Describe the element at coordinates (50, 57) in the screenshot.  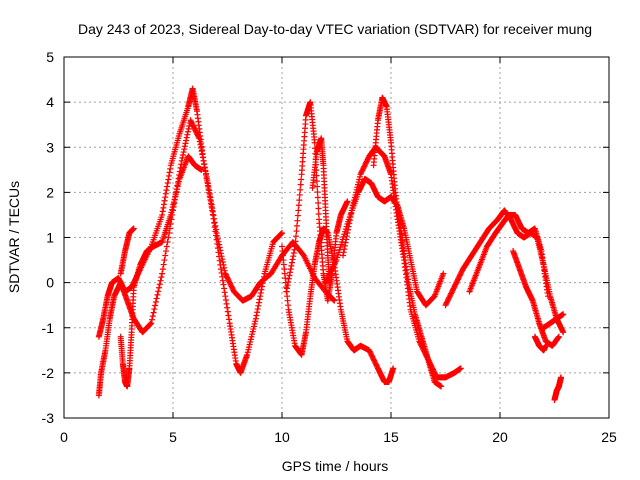
I see `y-tick-label: 5` at that location.